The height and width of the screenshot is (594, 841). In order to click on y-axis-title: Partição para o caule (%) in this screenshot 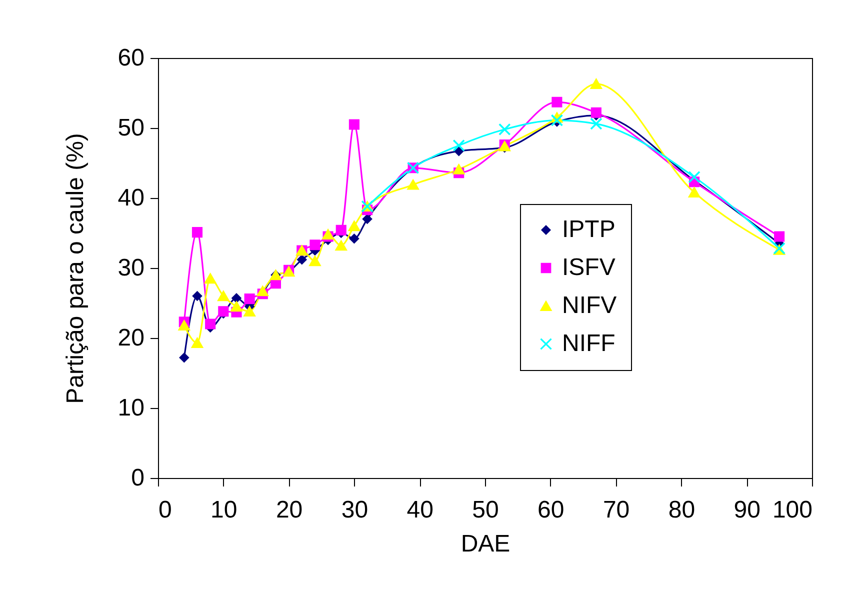, I will do `click(75, 268)`.